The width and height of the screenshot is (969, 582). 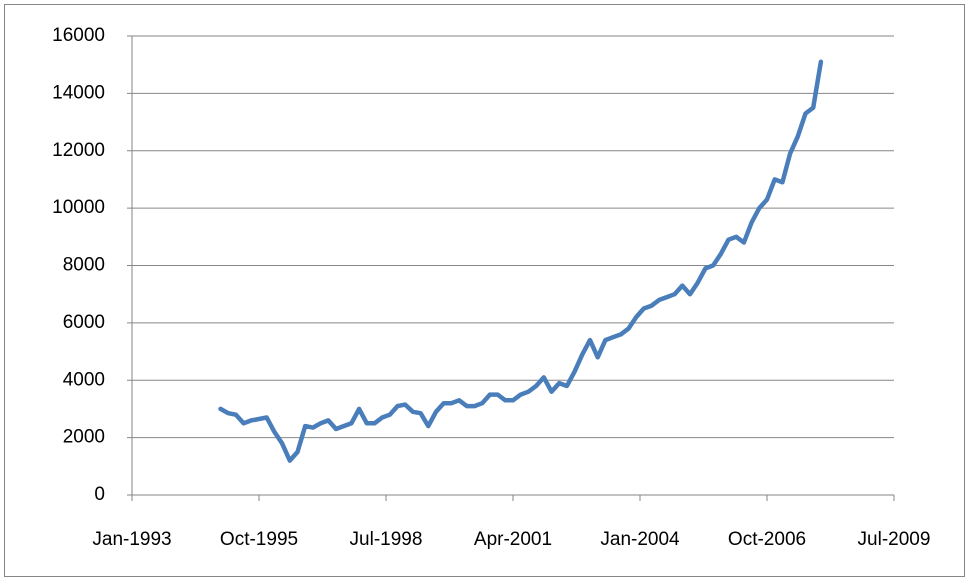 I want to click on y-tick-label: 14000, so click(x=78, y=92).